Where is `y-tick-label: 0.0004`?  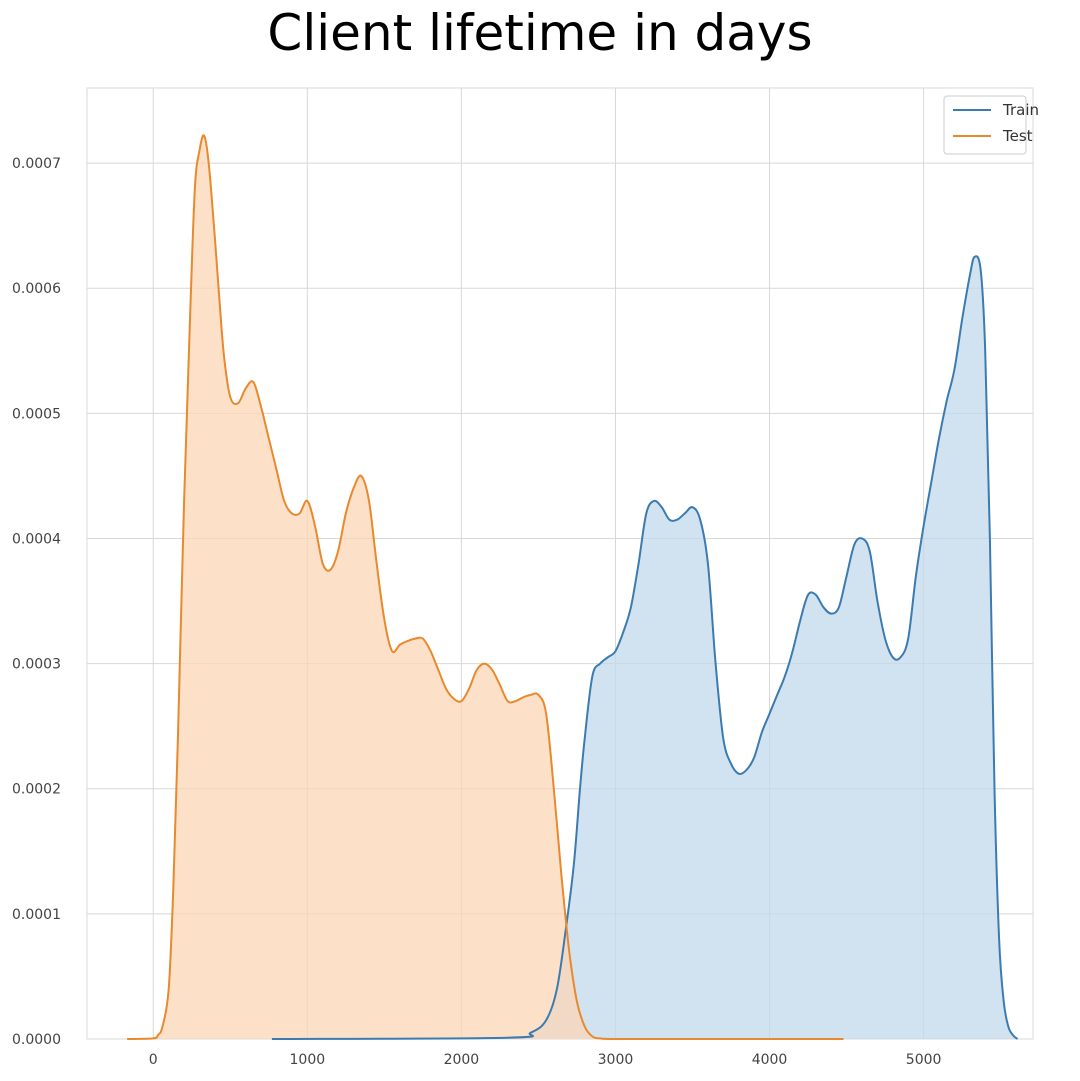
y-tick-label: 0.0004 is located at coordinates (36, 539).